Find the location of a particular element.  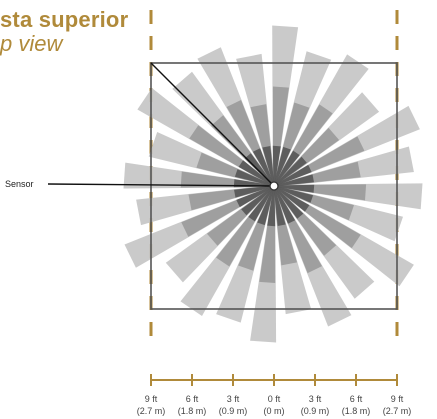

scale-tick-label-m: (0 m) is located at coordinates (274, 411).